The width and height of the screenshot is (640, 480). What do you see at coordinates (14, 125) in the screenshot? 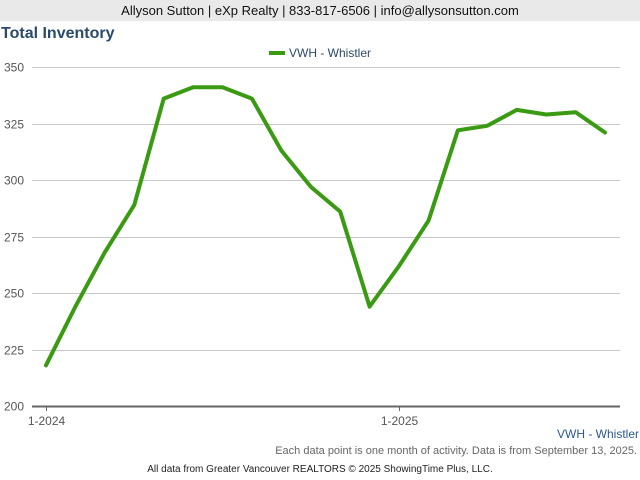
I see `y-tick-label: 325` at bounding box center [14, 125].